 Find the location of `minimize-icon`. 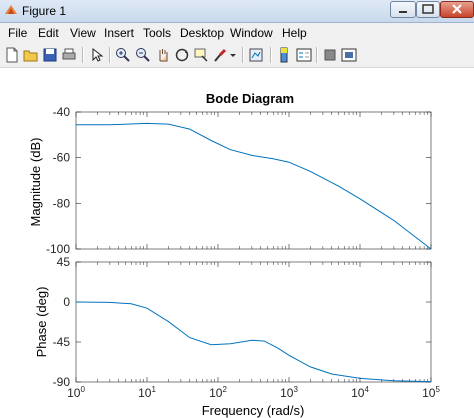

minimize-icon is located at coordinates (403, 12).